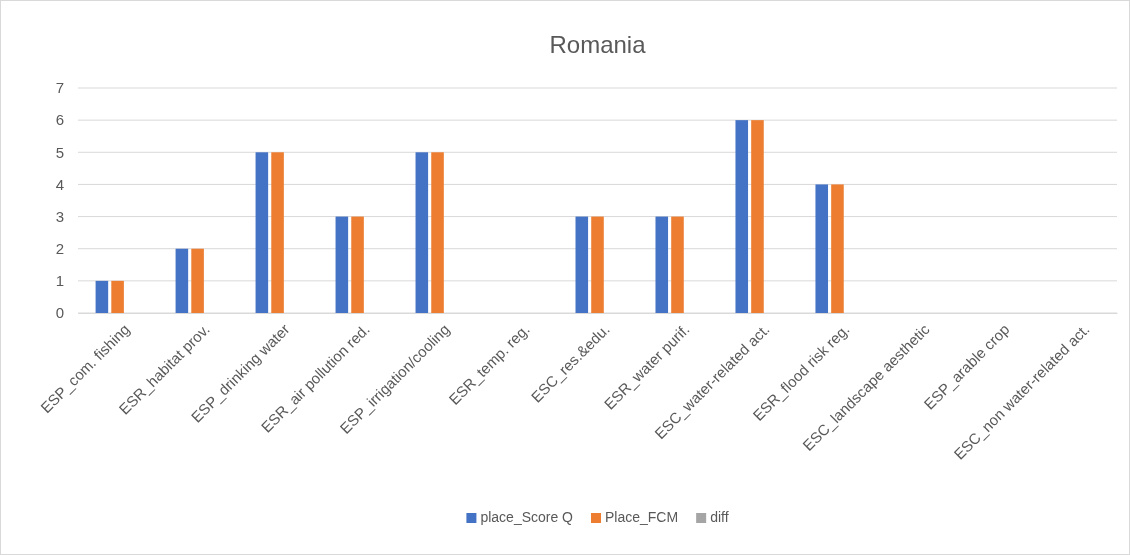 The width and height of the screenshot is (1130, 555). Describe the element at coordinates (59, 216) in the screenshot. I see `y-tick-label: 3` at that location.